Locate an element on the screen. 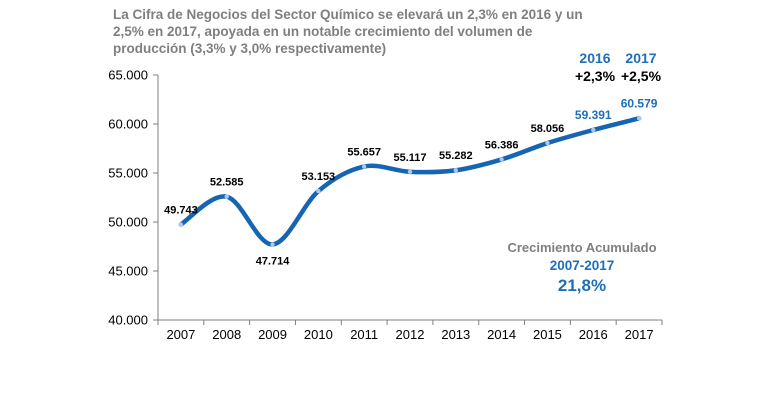 The image size is (770, 419). forecast-annotations: 2016 +2,3% 2017 +2,5% is located at coordinates (618, 67).